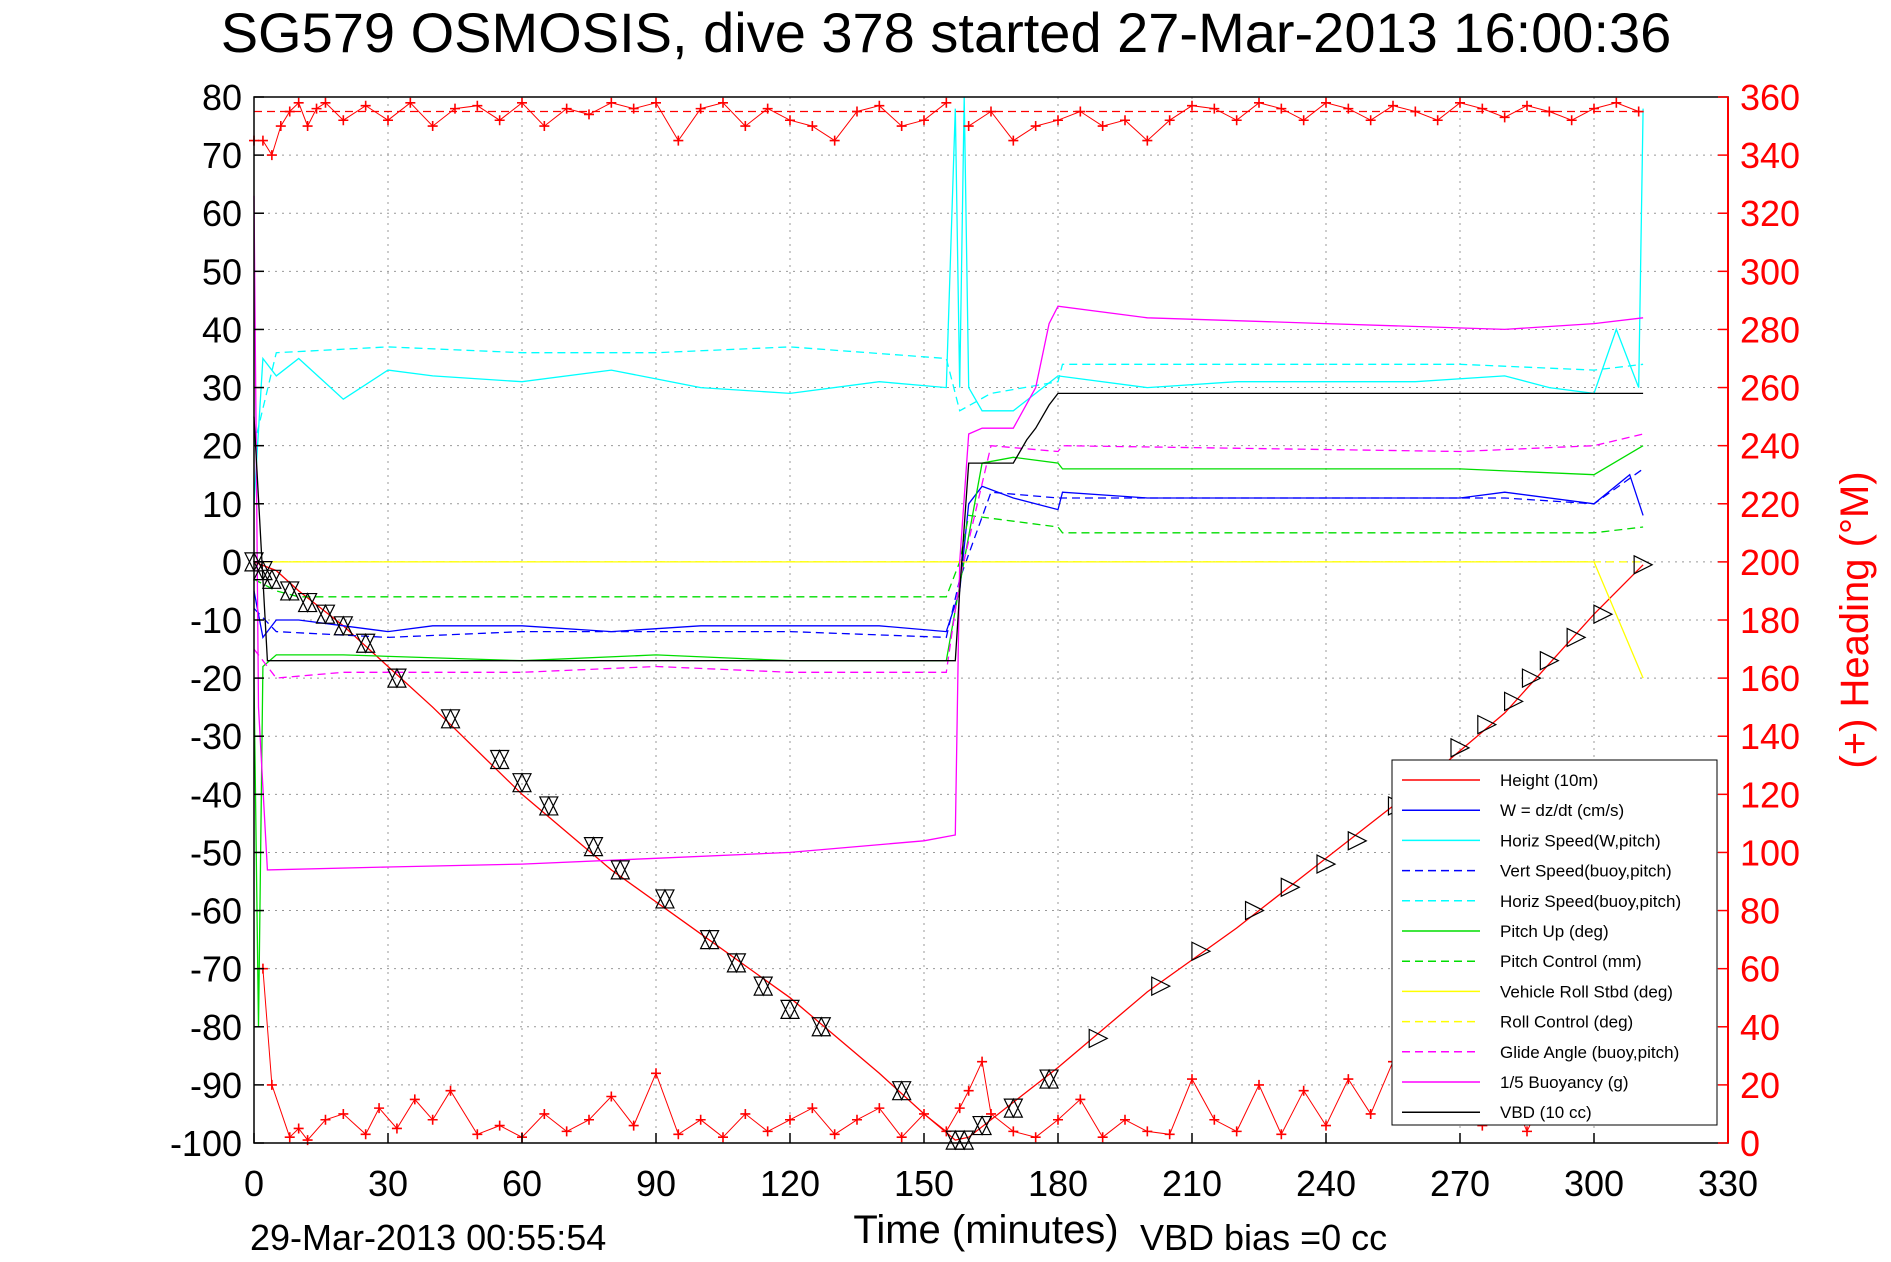  I want to click on y2-tick-label: 0, so click(1750, 1143).